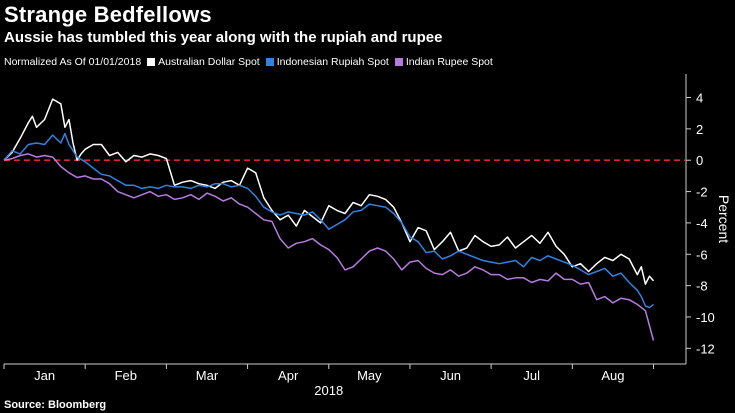 Image resolution: width=735 pixels, height=413 pixels. Describe the element at coordinates (531, 375) in the screenshot. I see `x-tick-label: Jul` at that location.